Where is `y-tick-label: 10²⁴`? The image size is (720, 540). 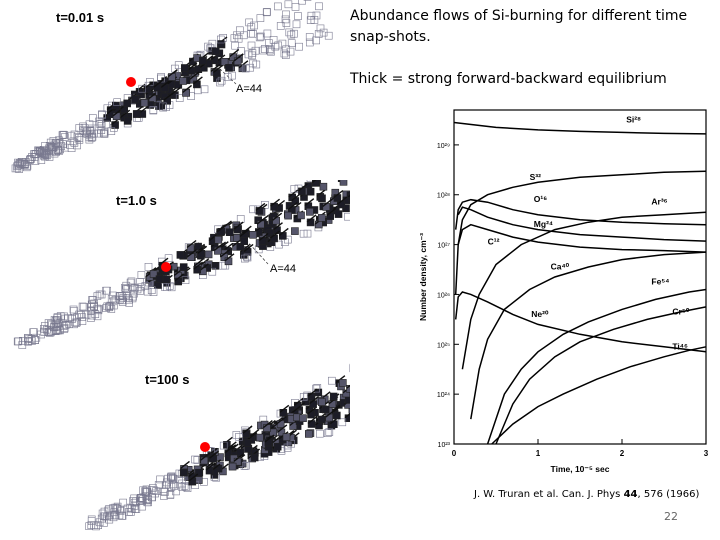 y-tick-label: 10²⁴ is located at coordinates (443, 395).